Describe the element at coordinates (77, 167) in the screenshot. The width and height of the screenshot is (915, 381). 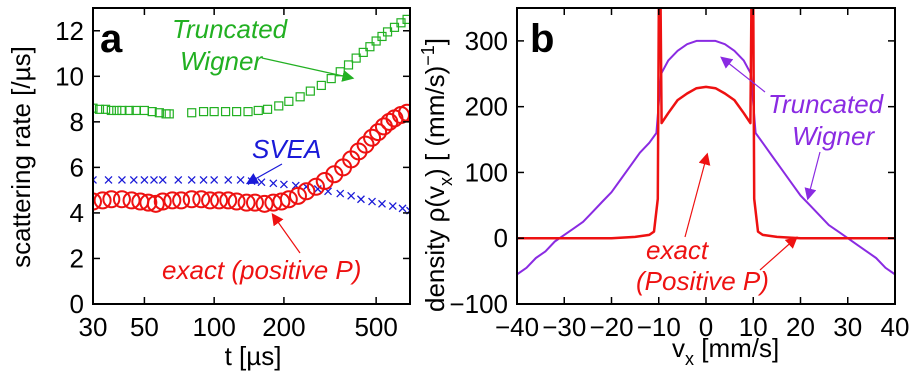
I see `y-tick-label: 6` at that location.